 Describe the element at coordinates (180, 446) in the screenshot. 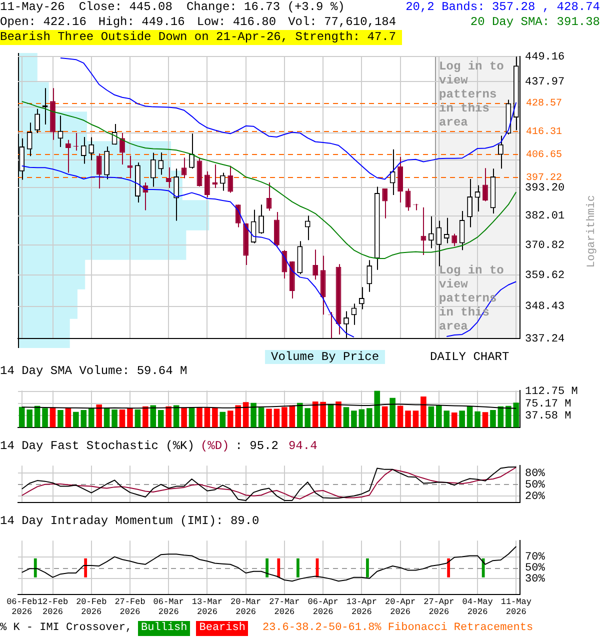

I see `text: (%K)` at that location.